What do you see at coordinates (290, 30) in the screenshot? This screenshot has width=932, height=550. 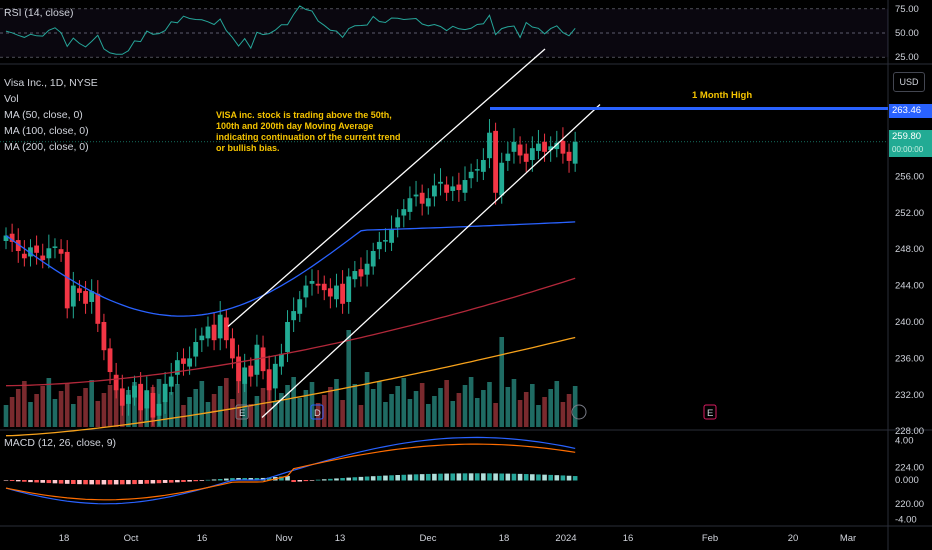 I see `rsi-line` at bounding box center [290, 30].